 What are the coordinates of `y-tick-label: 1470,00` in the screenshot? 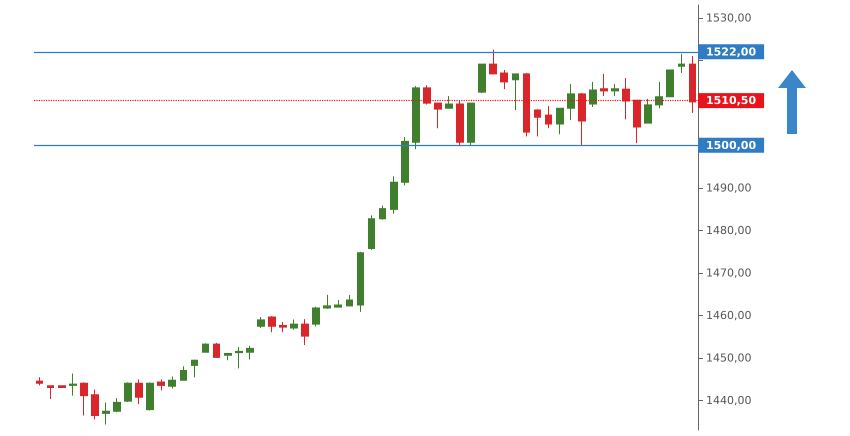 It's located at (729, 273).